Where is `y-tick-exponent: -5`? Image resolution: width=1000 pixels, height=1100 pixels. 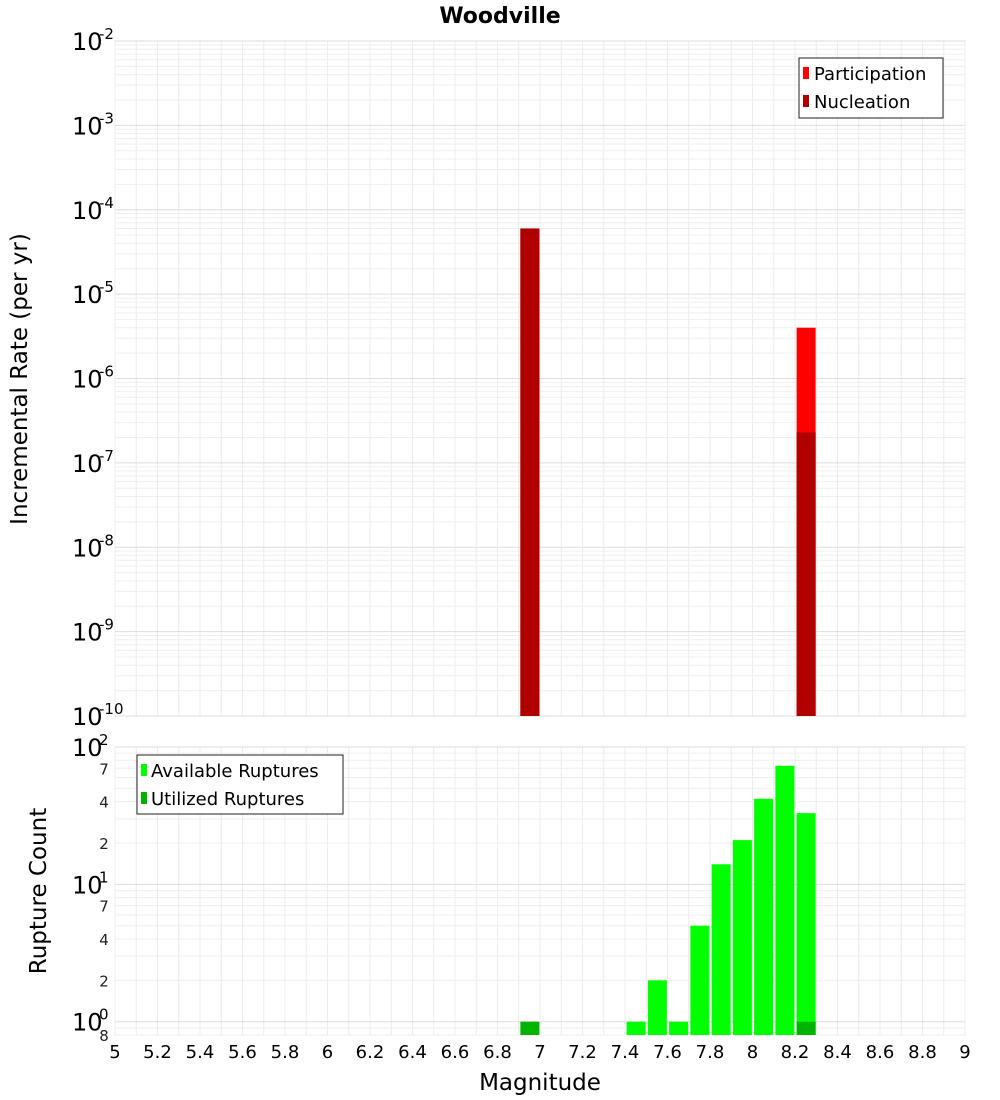 y-tick-exponent: -5 is located at coordinates (106, 287).